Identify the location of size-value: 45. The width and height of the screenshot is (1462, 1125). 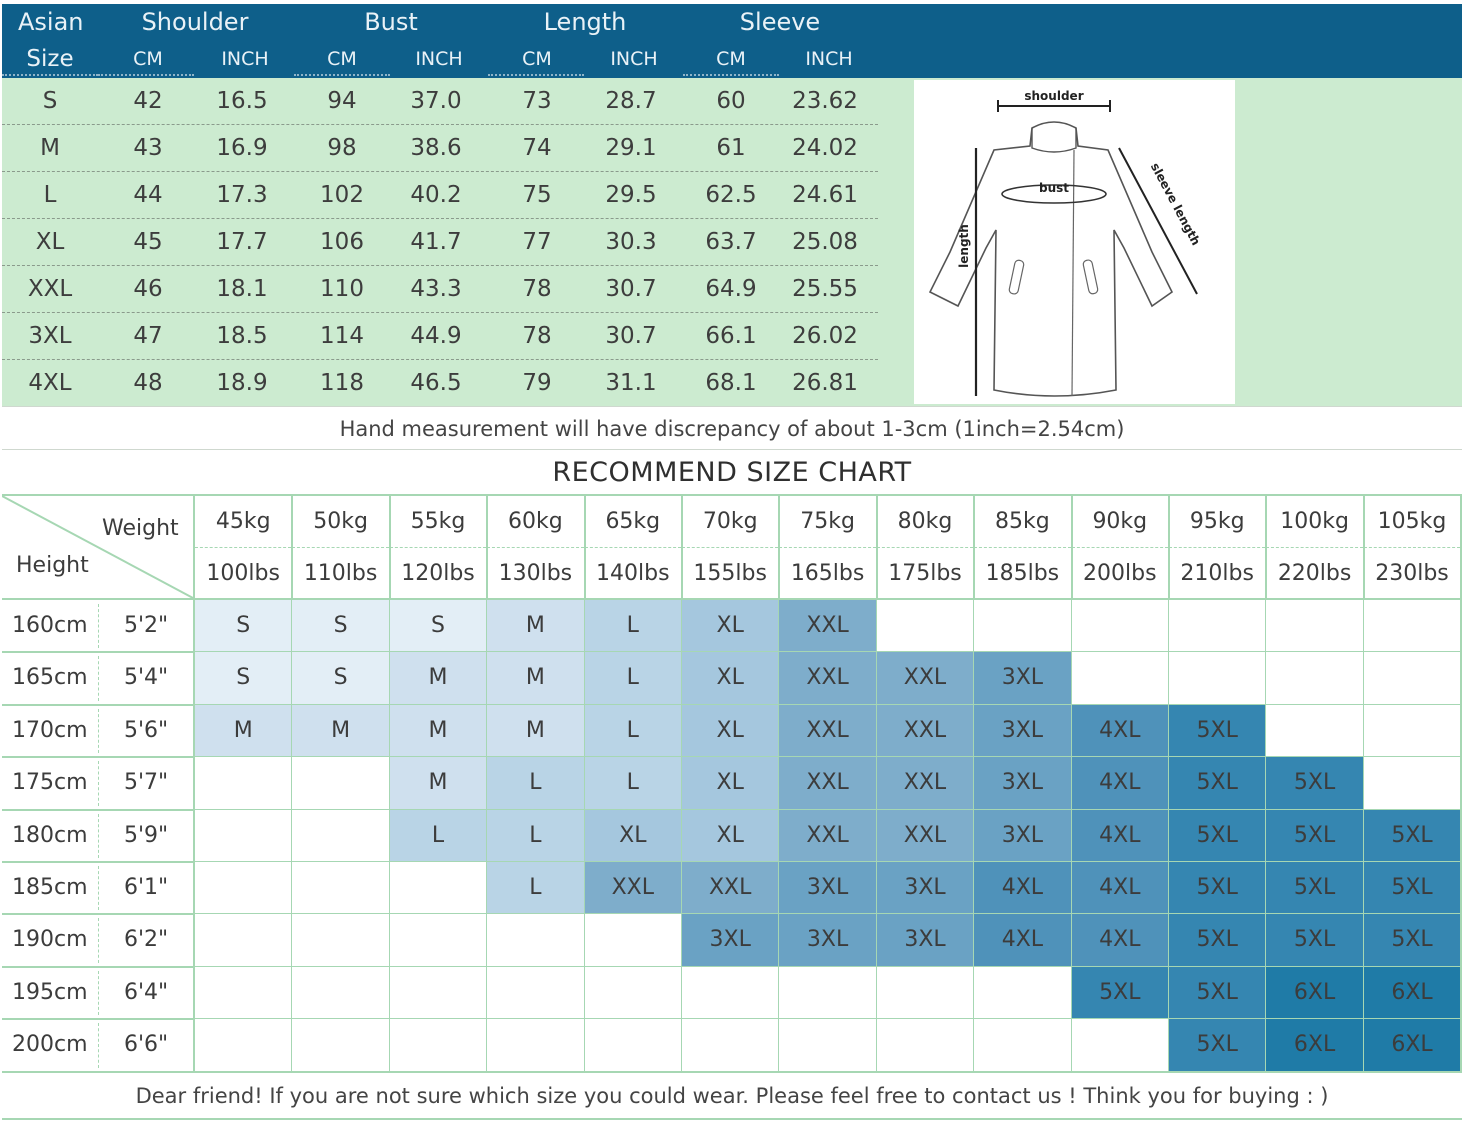
(148, 242).